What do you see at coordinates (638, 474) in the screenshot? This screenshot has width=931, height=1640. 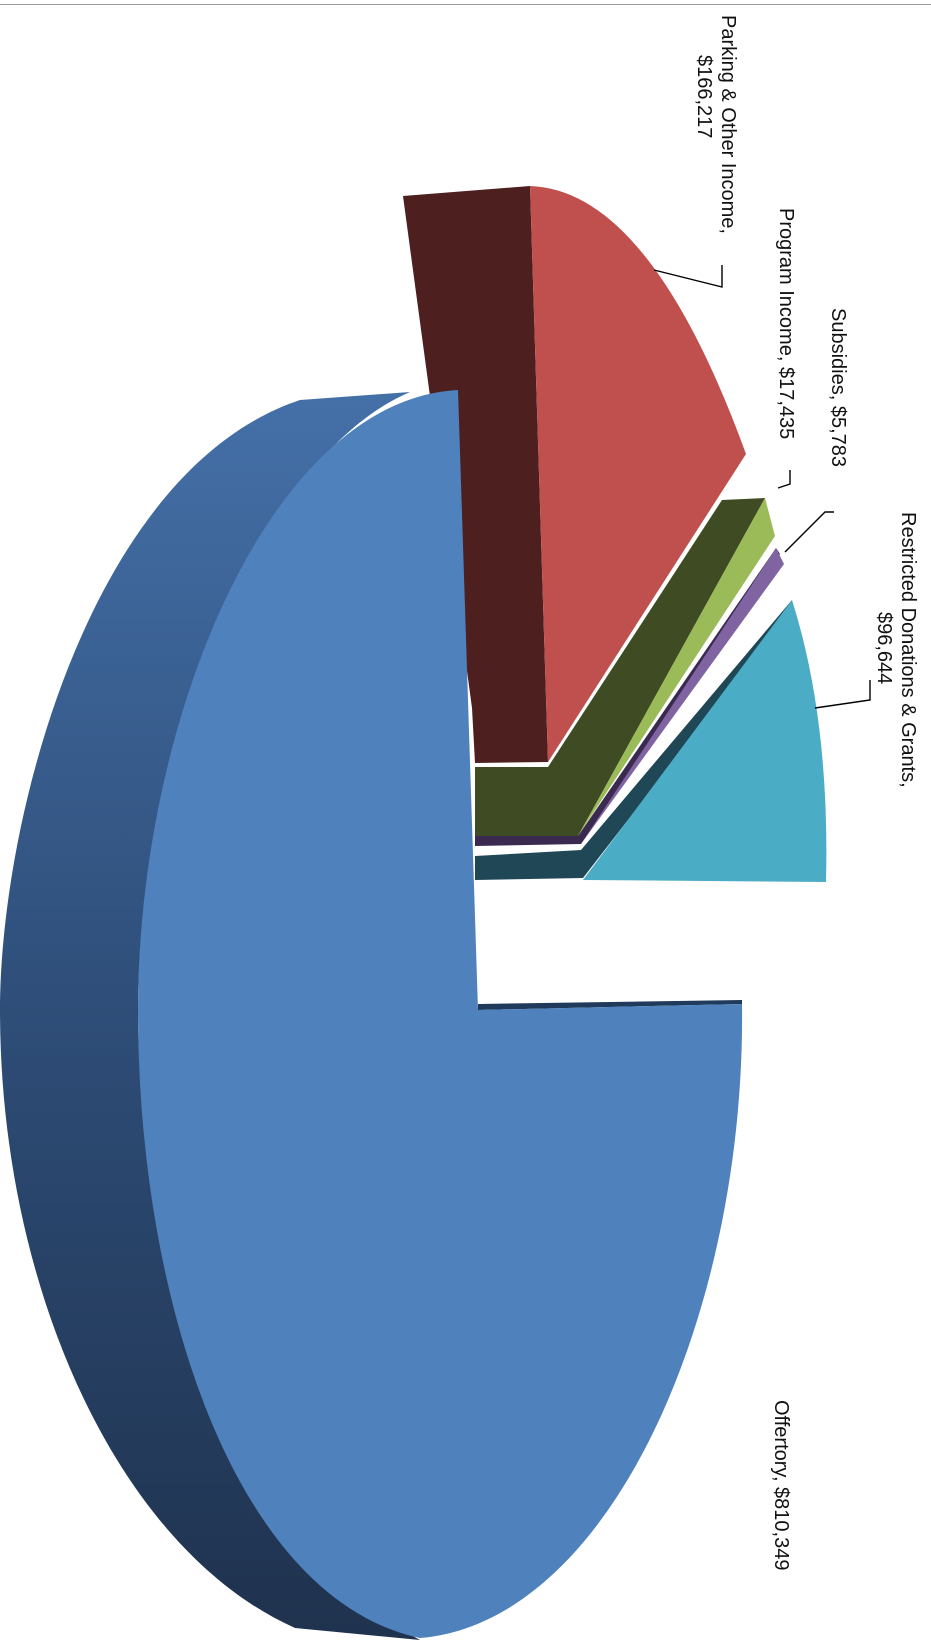 I see `slice-parking-top` at bounding box center [638, 474].